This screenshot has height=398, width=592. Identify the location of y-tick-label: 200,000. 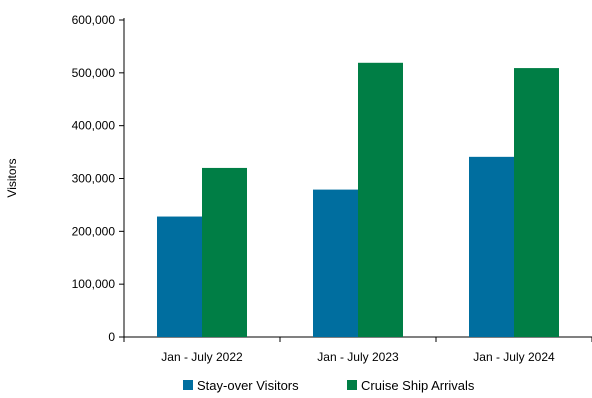
(94, 231).